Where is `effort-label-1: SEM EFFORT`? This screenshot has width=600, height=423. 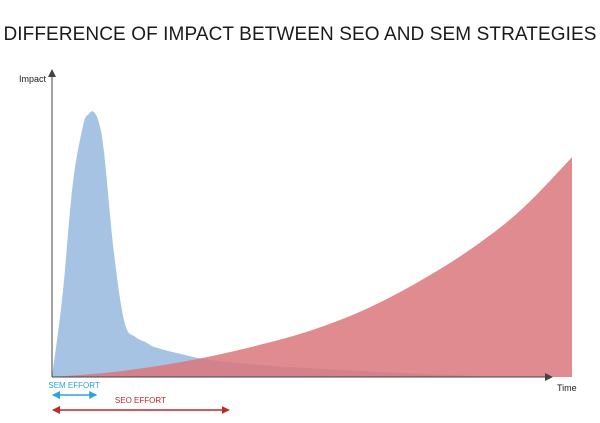 effort-label-1: SEM EFFORT is located at coordinates (74, 385).